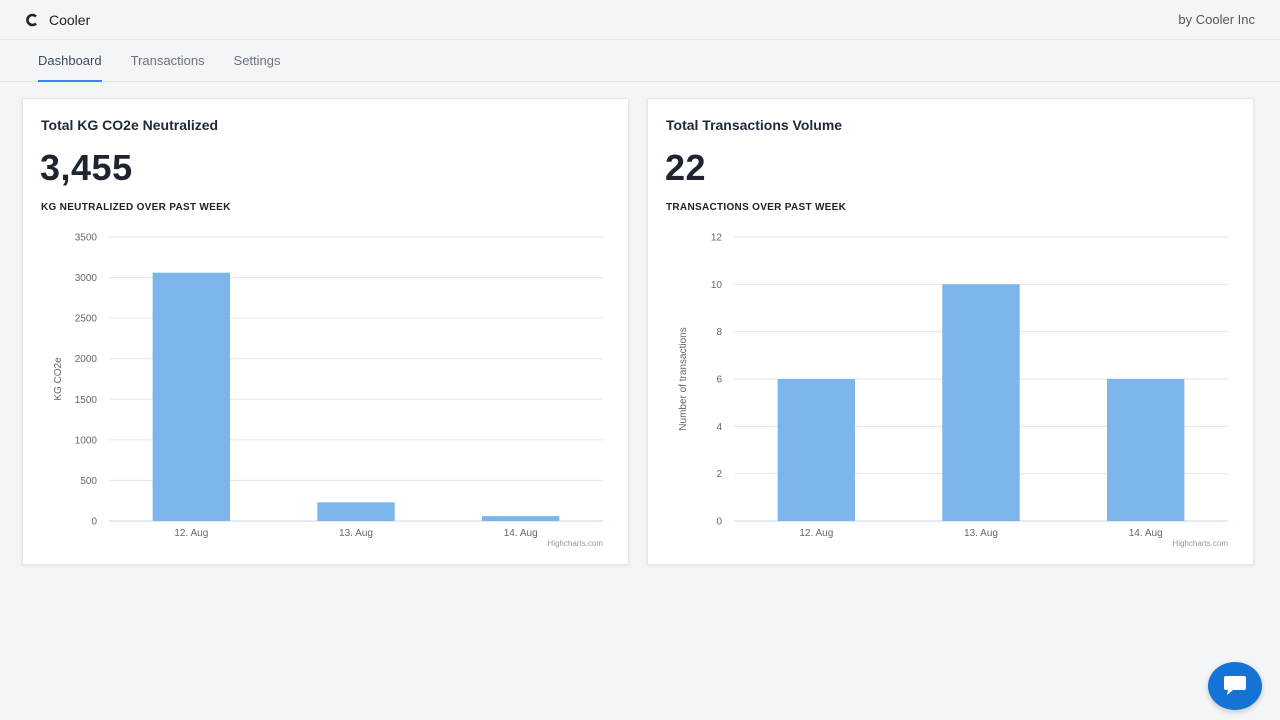 The height and width of the screenshot is (720, 1280). Describe the element at coordinates (167, 60) in the screenshot. I see `tab-transactions: Transactions` at that location.